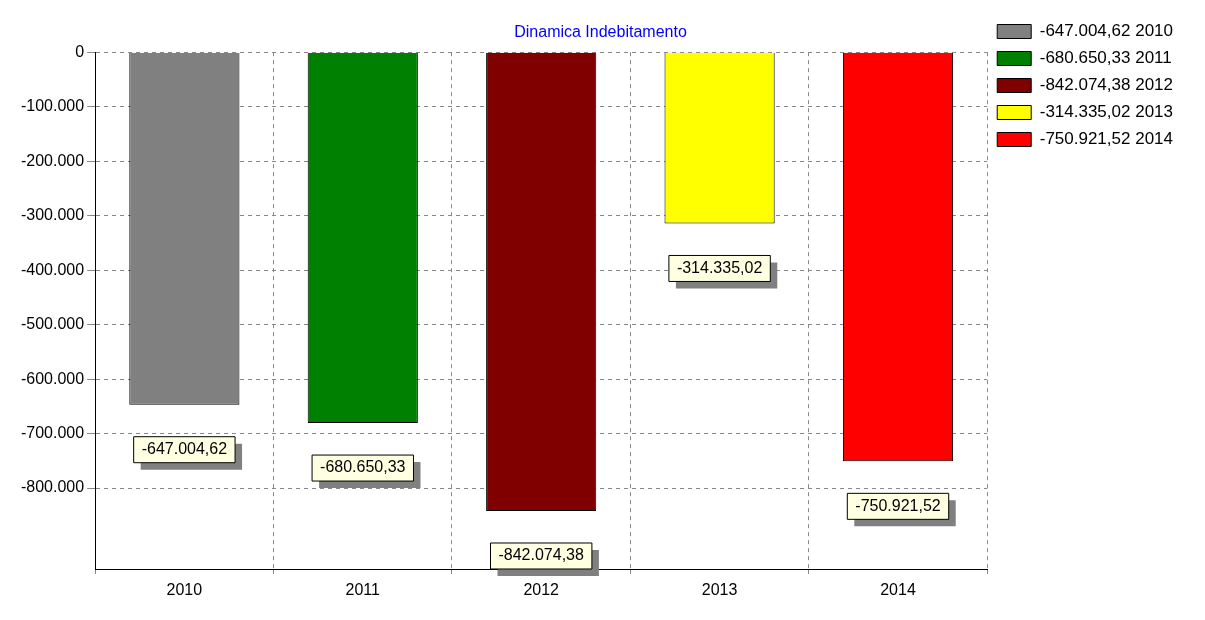 Image resolution: width=1205 pixels, height=620 pixels. I want to click on x-tick-label: 2010, so click(184, 589).